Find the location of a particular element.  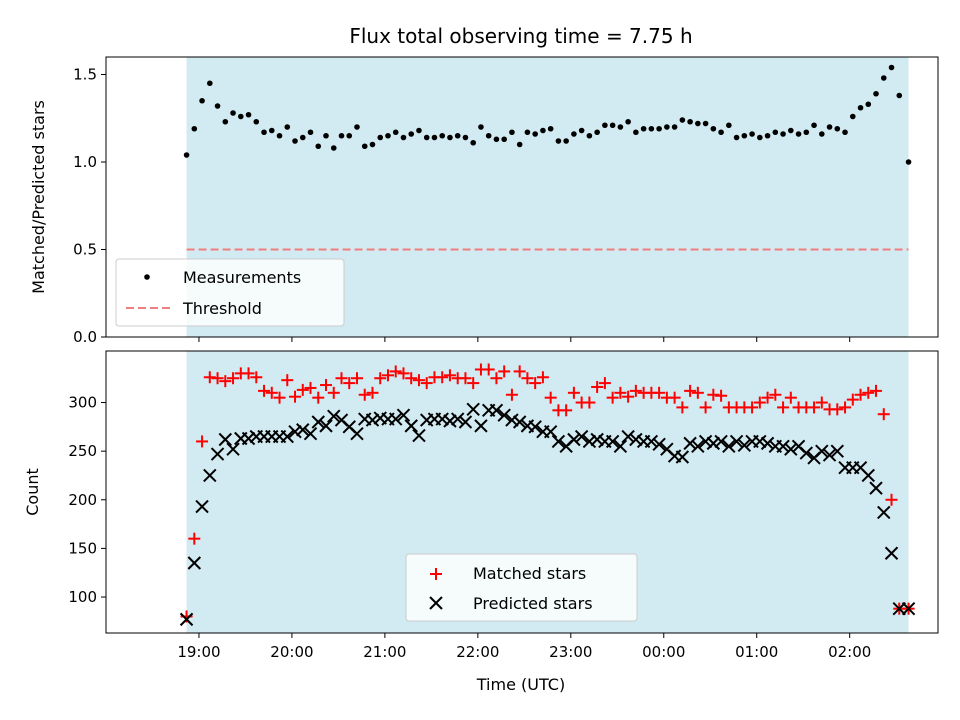

y-tick-label: 150 is located at coordinates (82, 548).